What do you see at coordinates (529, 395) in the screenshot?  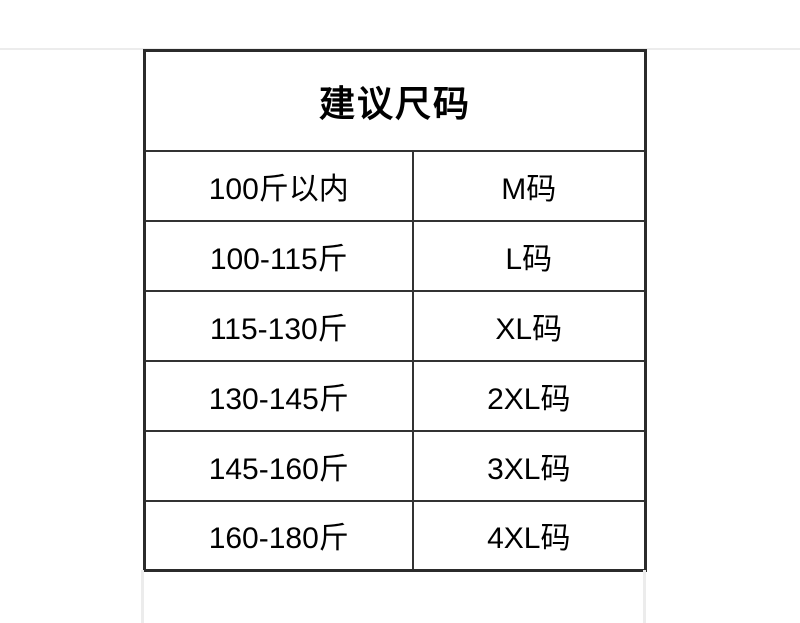 I see `size-cell: 2XL码` at bounding box center [529, 395].